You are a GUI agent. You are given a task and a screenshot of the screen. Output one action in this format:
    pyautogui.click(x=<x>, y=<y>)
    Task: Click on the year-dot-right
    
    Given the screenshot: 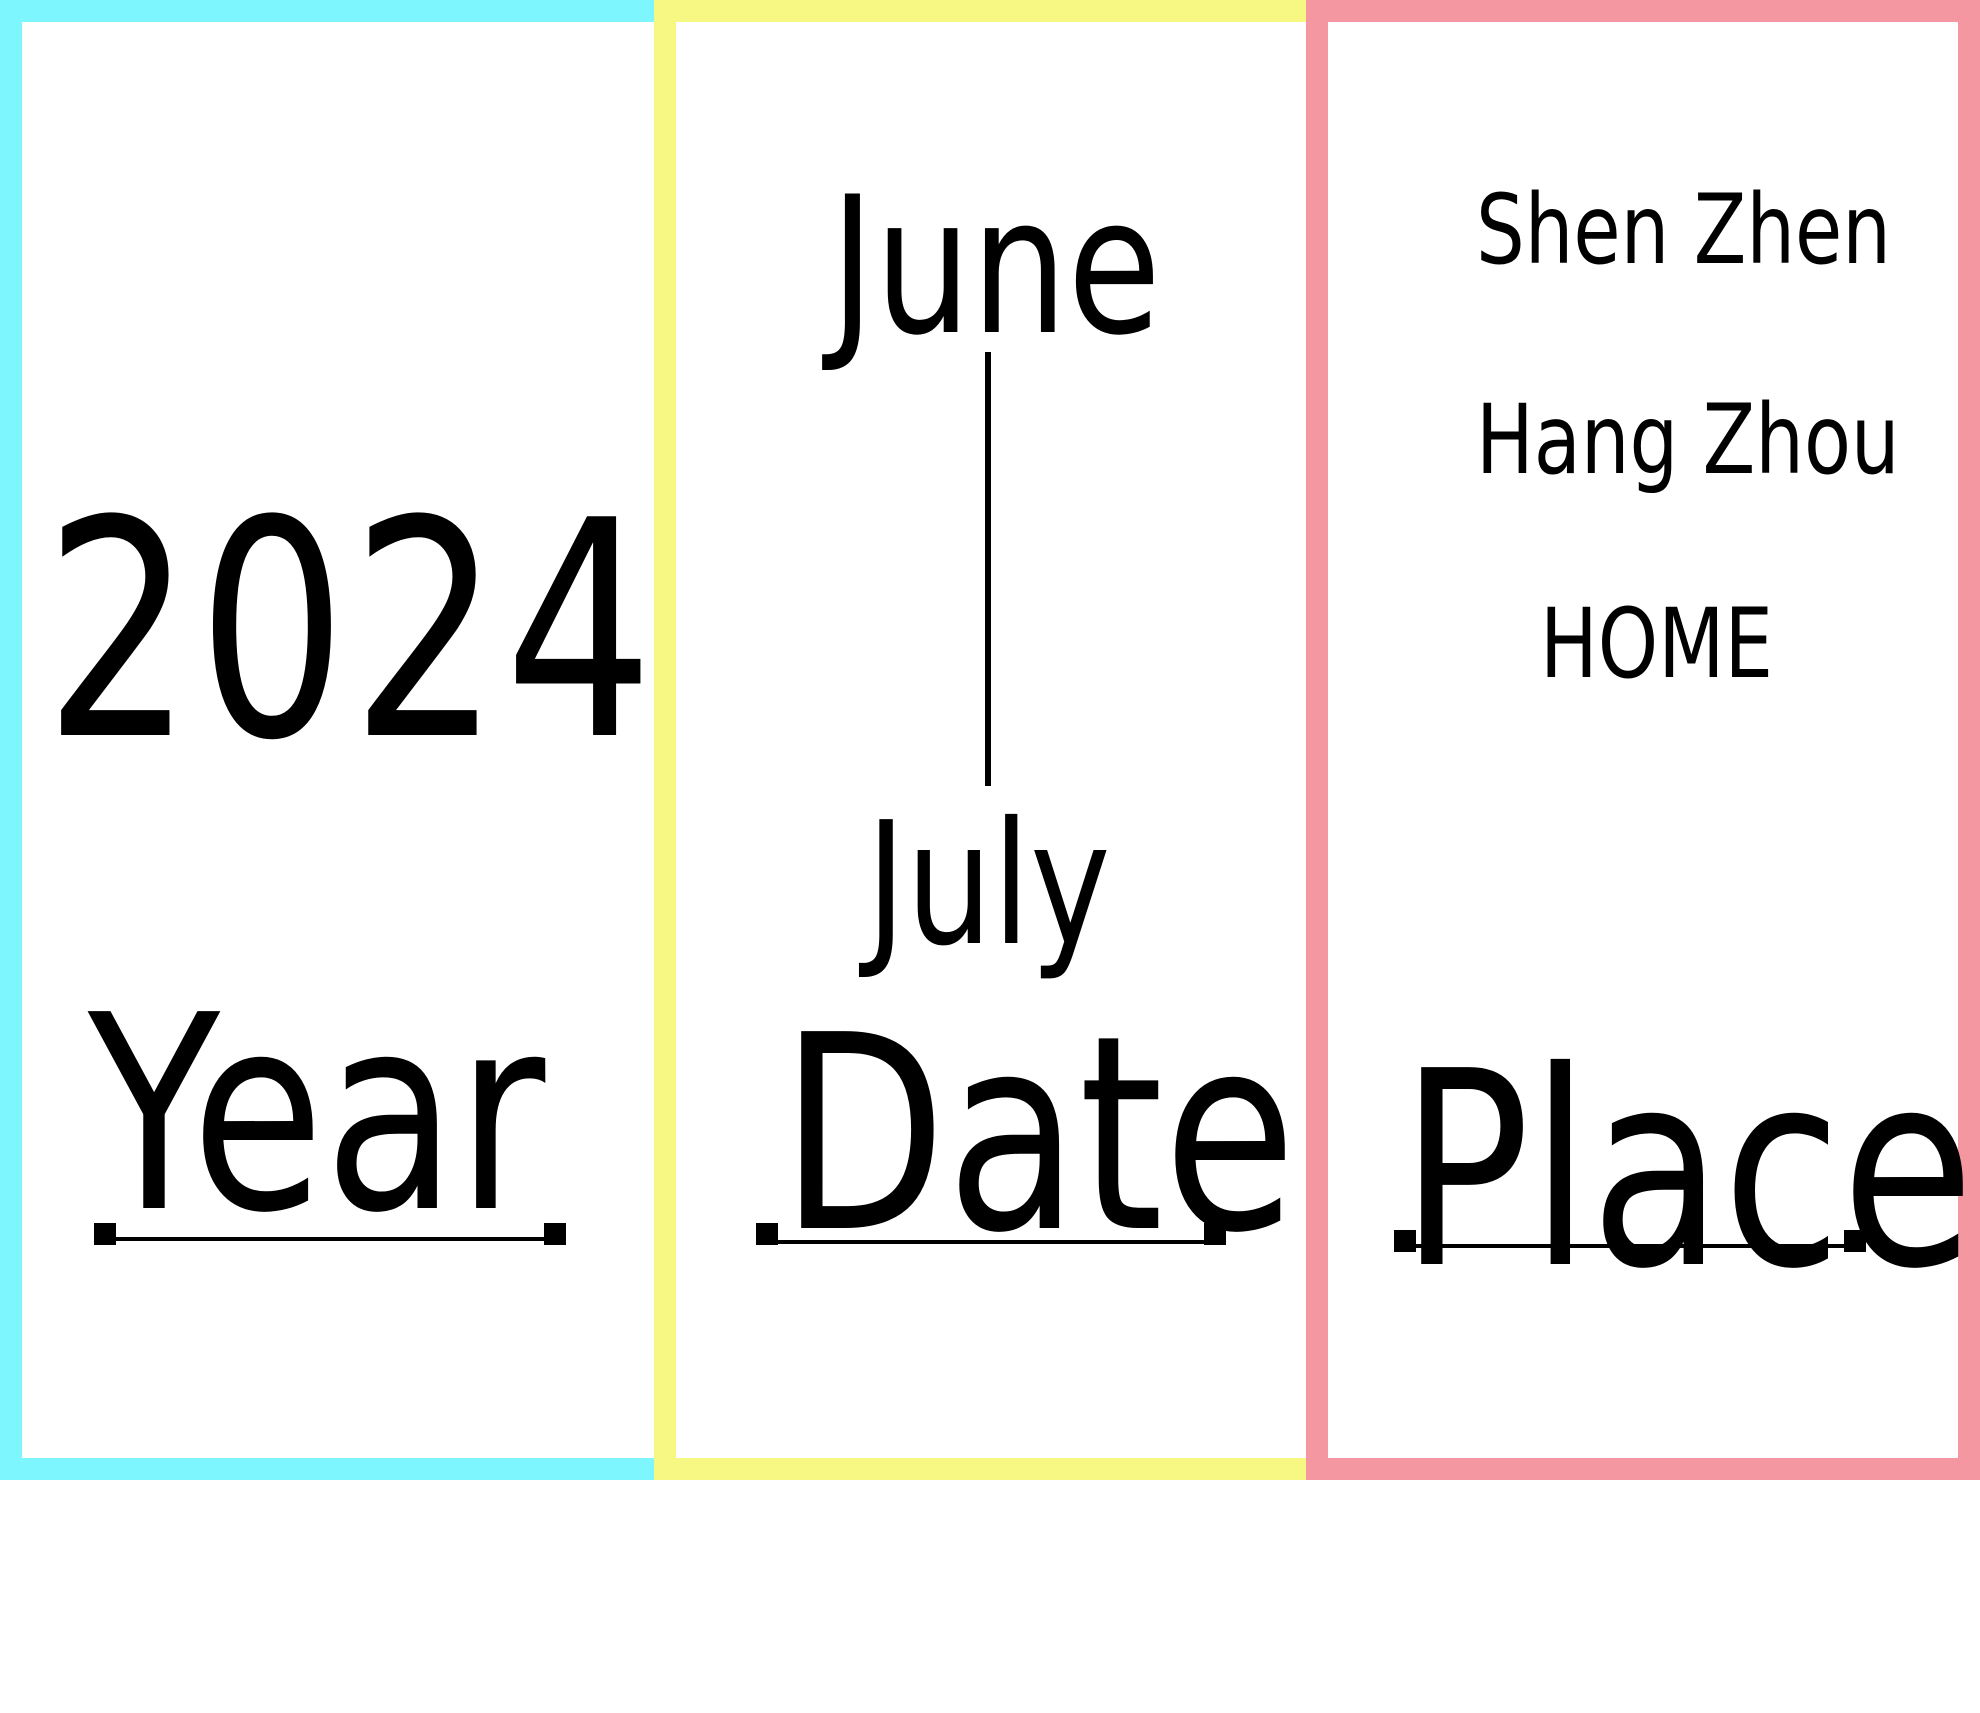 What is the action you would take?
    pyautogui.click(x=555, y=1234)
    